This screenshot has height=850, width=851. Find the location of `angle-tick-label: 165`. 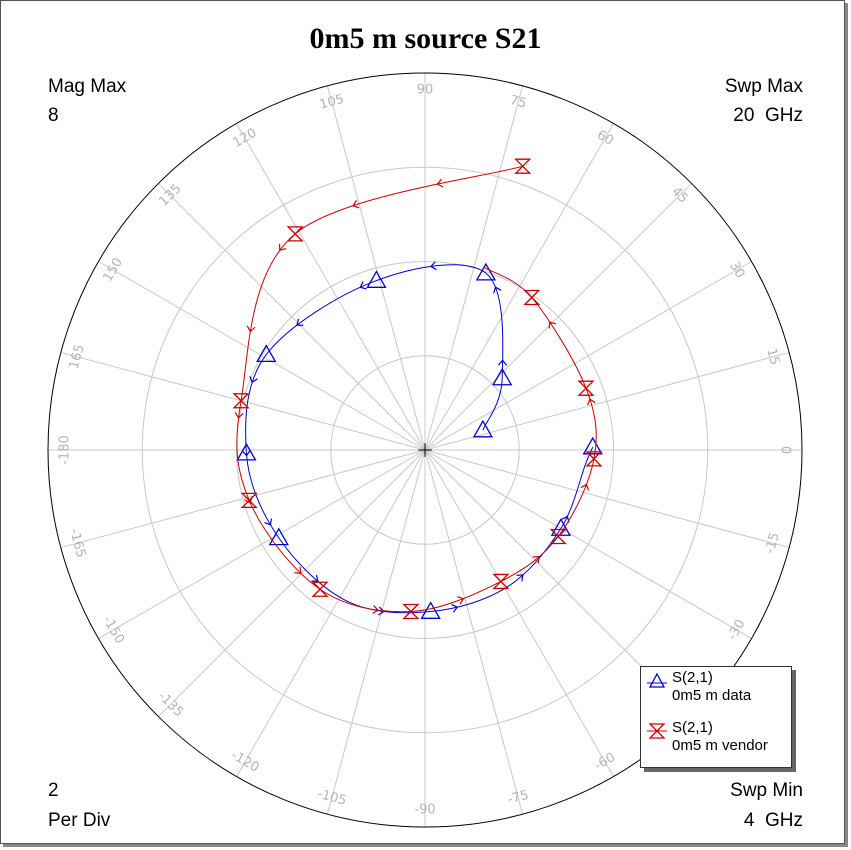

angle-tick-label: 165 is located at coordinates (77, 357).